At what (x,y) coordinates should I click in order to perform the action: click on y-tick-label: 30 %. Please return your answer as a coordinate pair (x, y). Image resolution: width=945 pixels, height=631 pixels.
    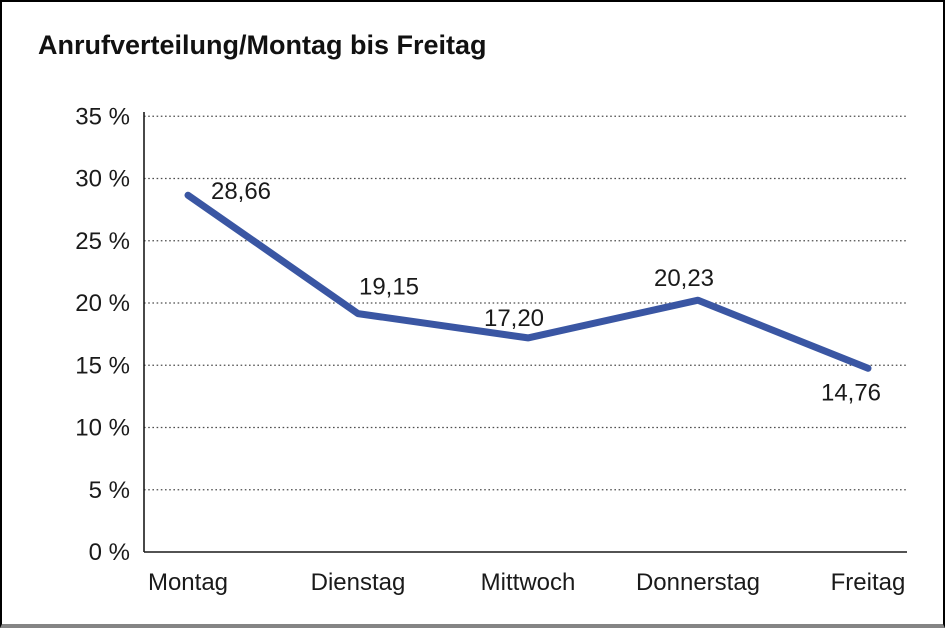
    Looking at the image, I should click on (102, 179).